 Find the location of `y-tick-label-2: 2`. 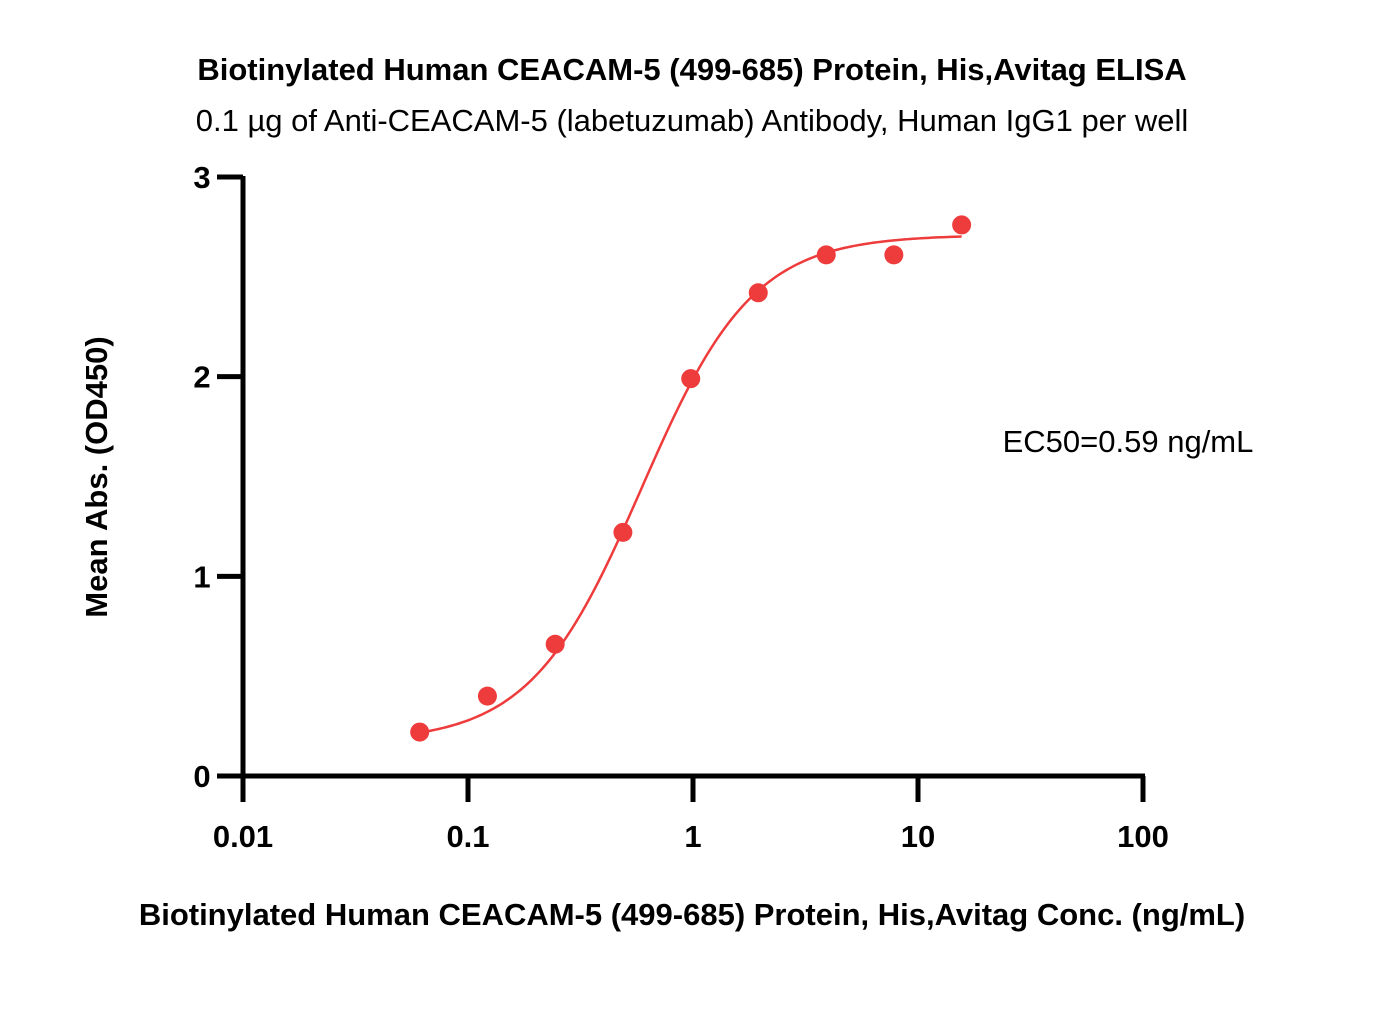

y-tick-label-2: 2 is located at coordinates (201, 377).